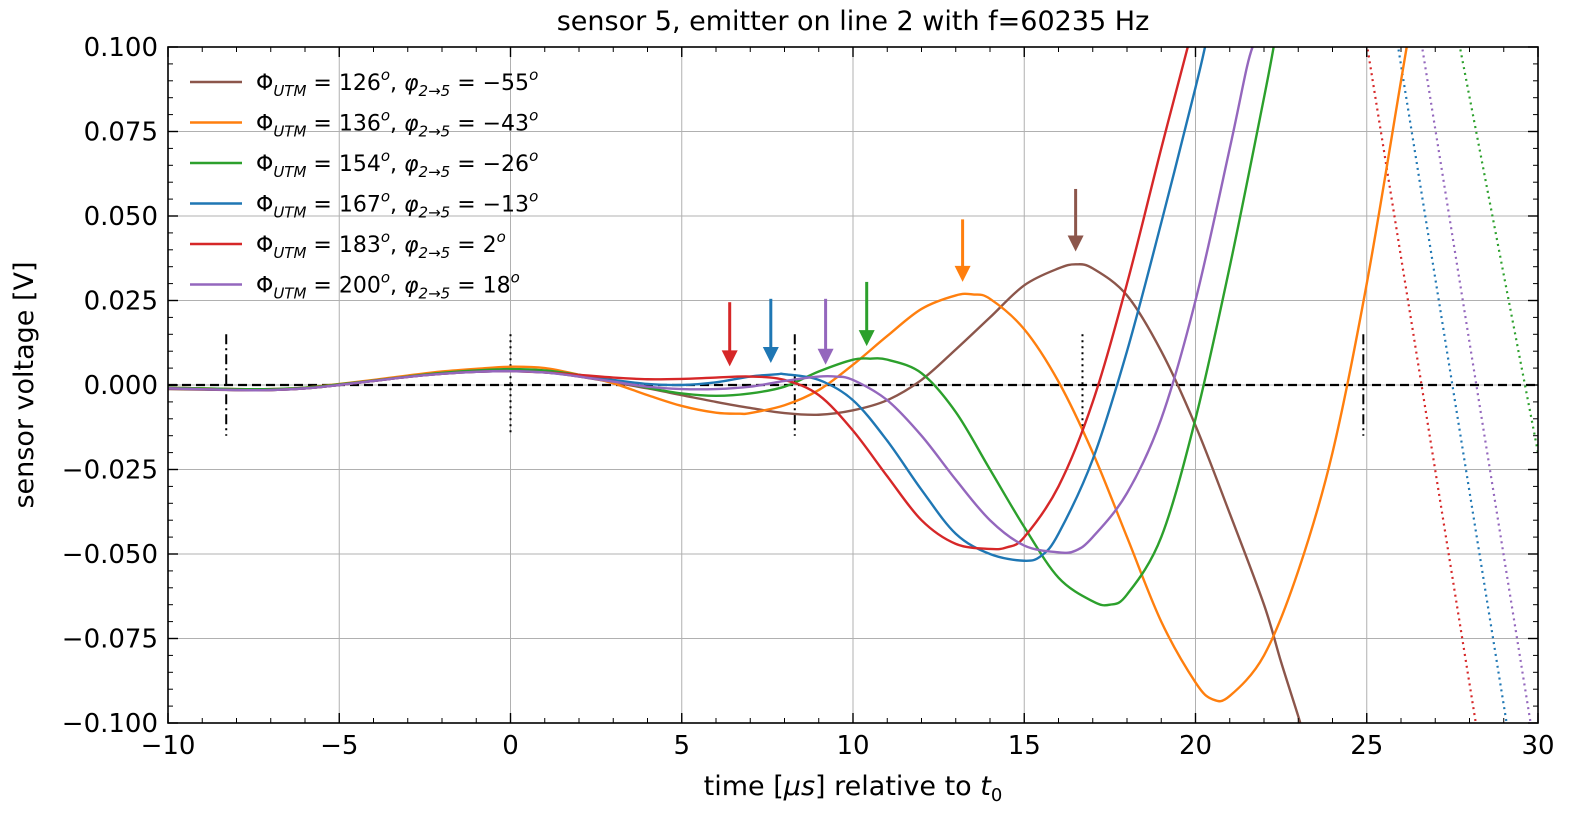  Describe the element at coordinates (510, 746) in the screenshot. I see `x-tick-label: 0` at that location.